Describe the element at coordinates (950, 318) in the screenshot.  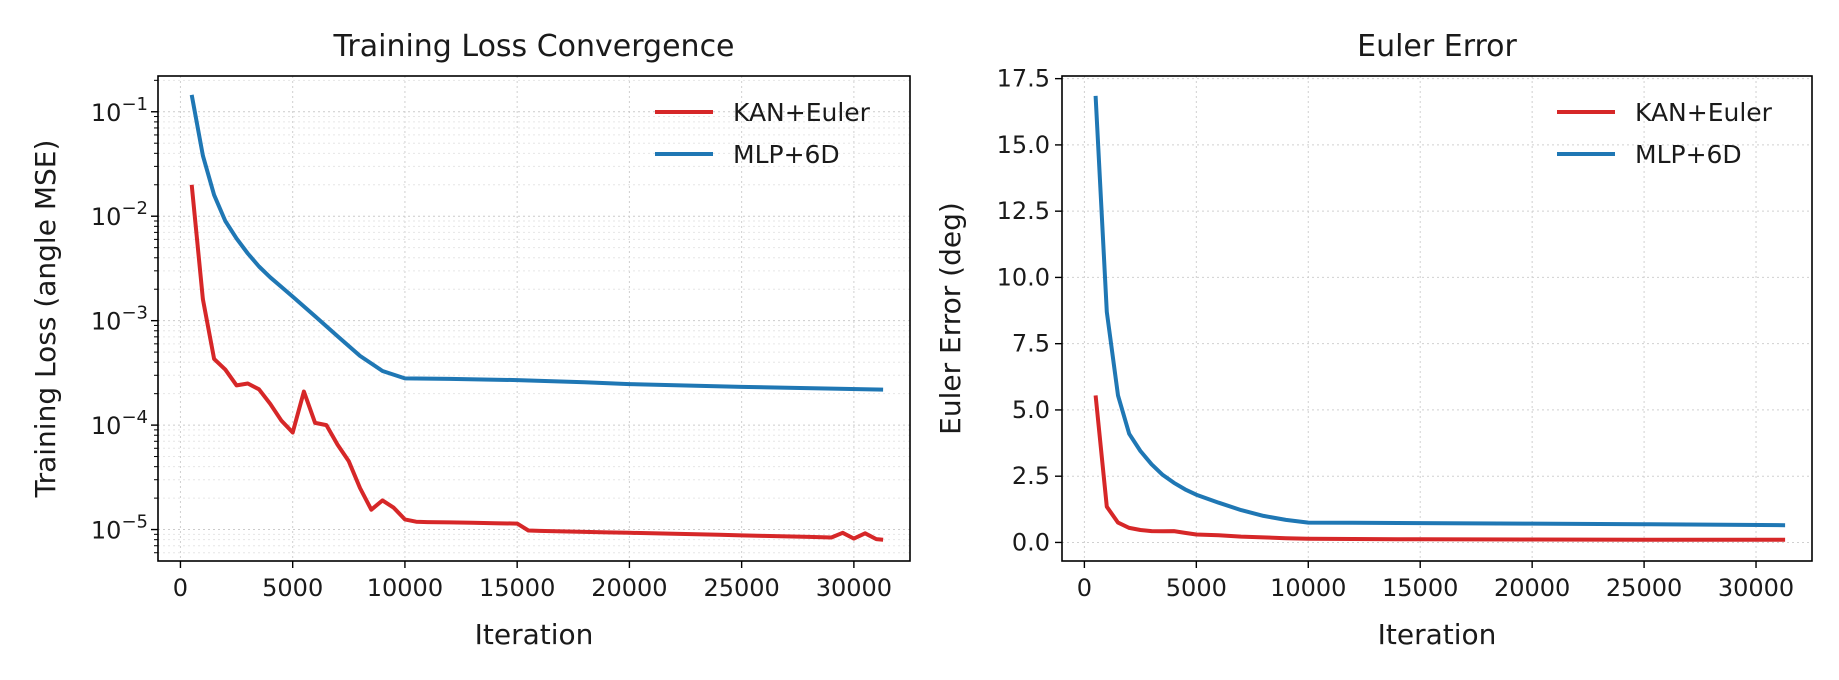
I see `y-axis-label: Euler Error (deg)` at that location.